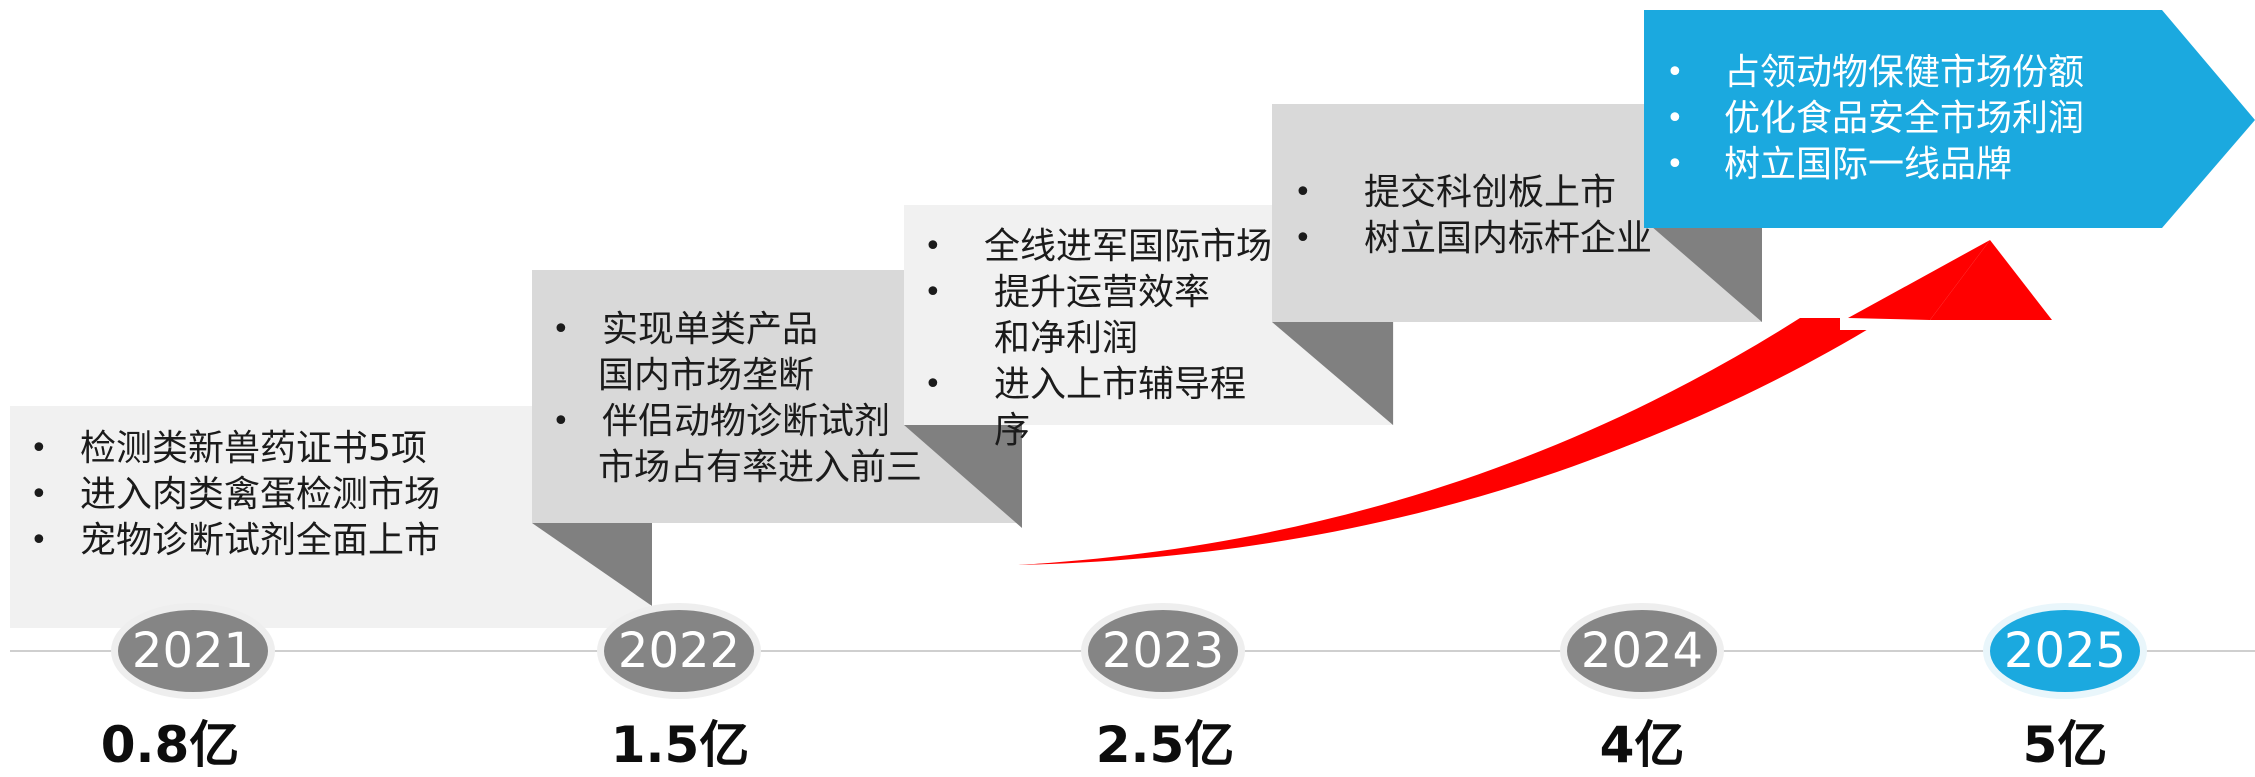 The image size is (2255, 777). I want to click on bullet-item: 优化食品安全市场利润, so click(1906, 119).